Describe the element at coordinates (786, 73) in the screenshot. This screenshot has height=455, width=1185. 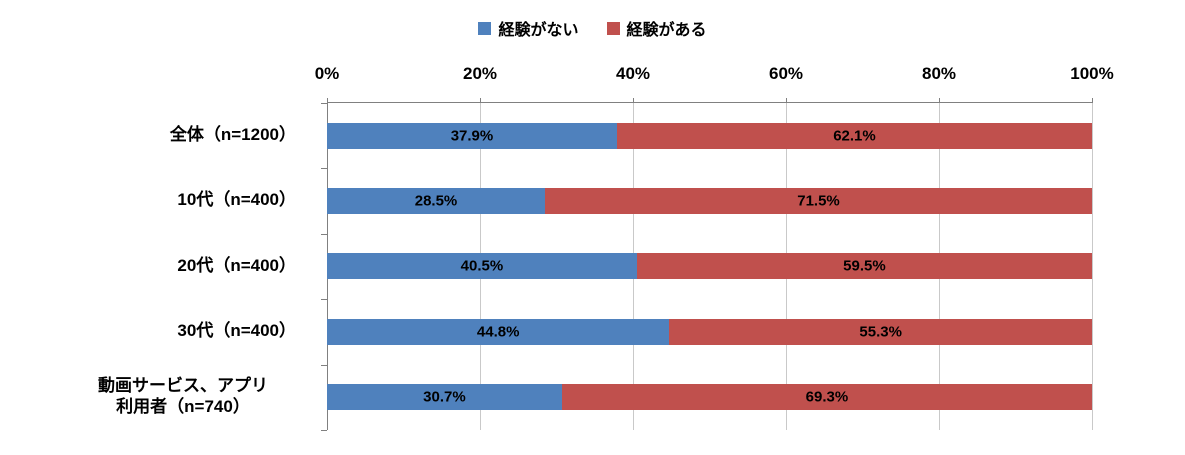
I see `x-tick-label: 60%` at that location.